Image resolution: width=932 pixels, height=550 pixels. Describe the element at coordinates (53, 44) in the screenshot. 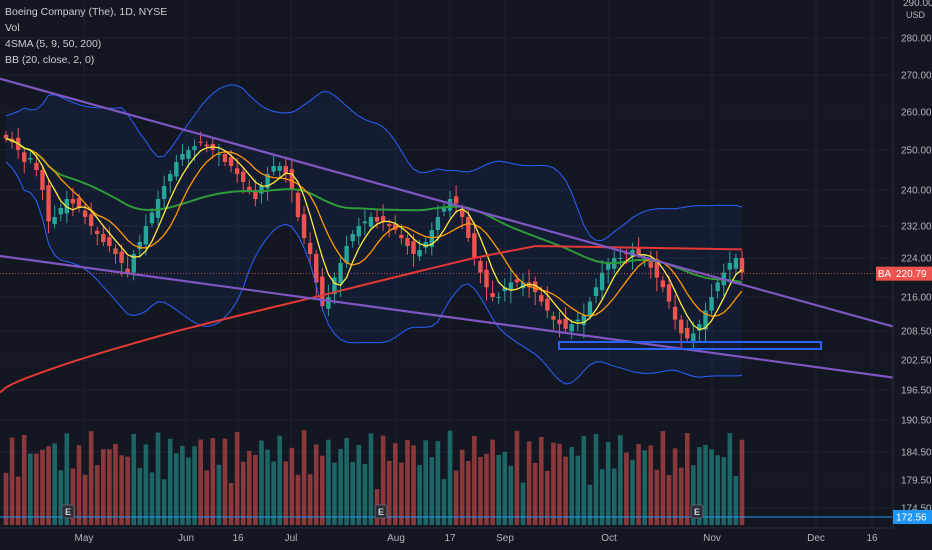

I see `legend-sma: 4SMA (5, 9, 50, 200)` at that location.